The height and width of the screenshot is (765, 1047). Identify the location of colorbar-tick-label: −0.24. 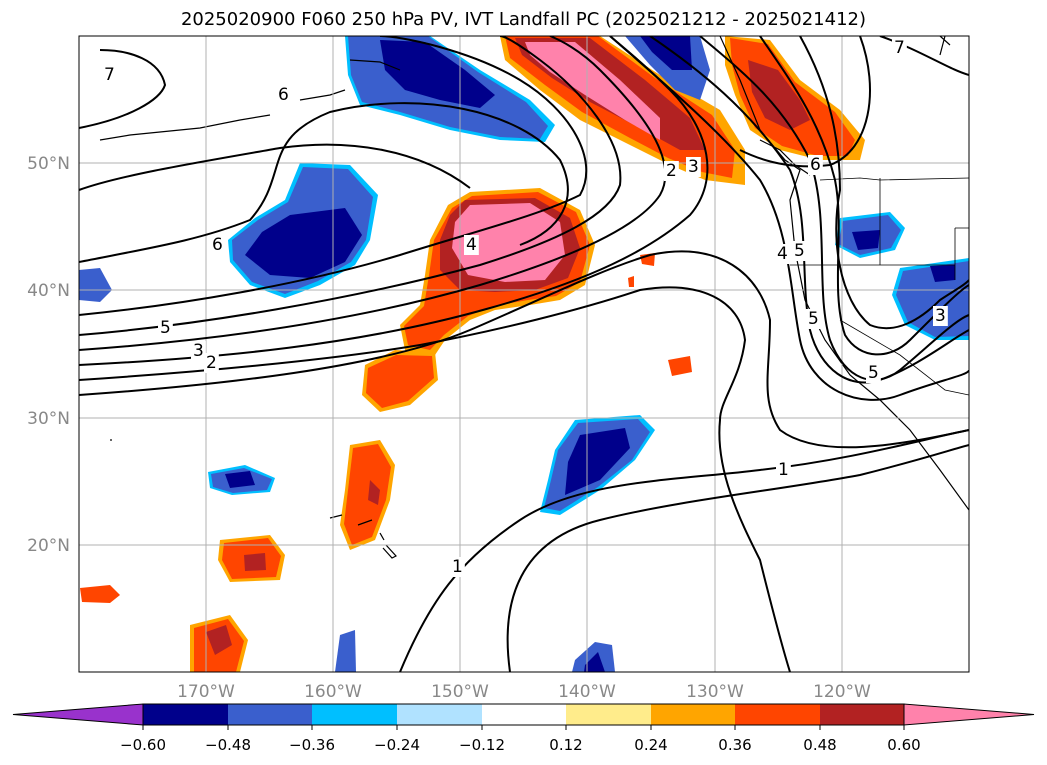
(397, 745).